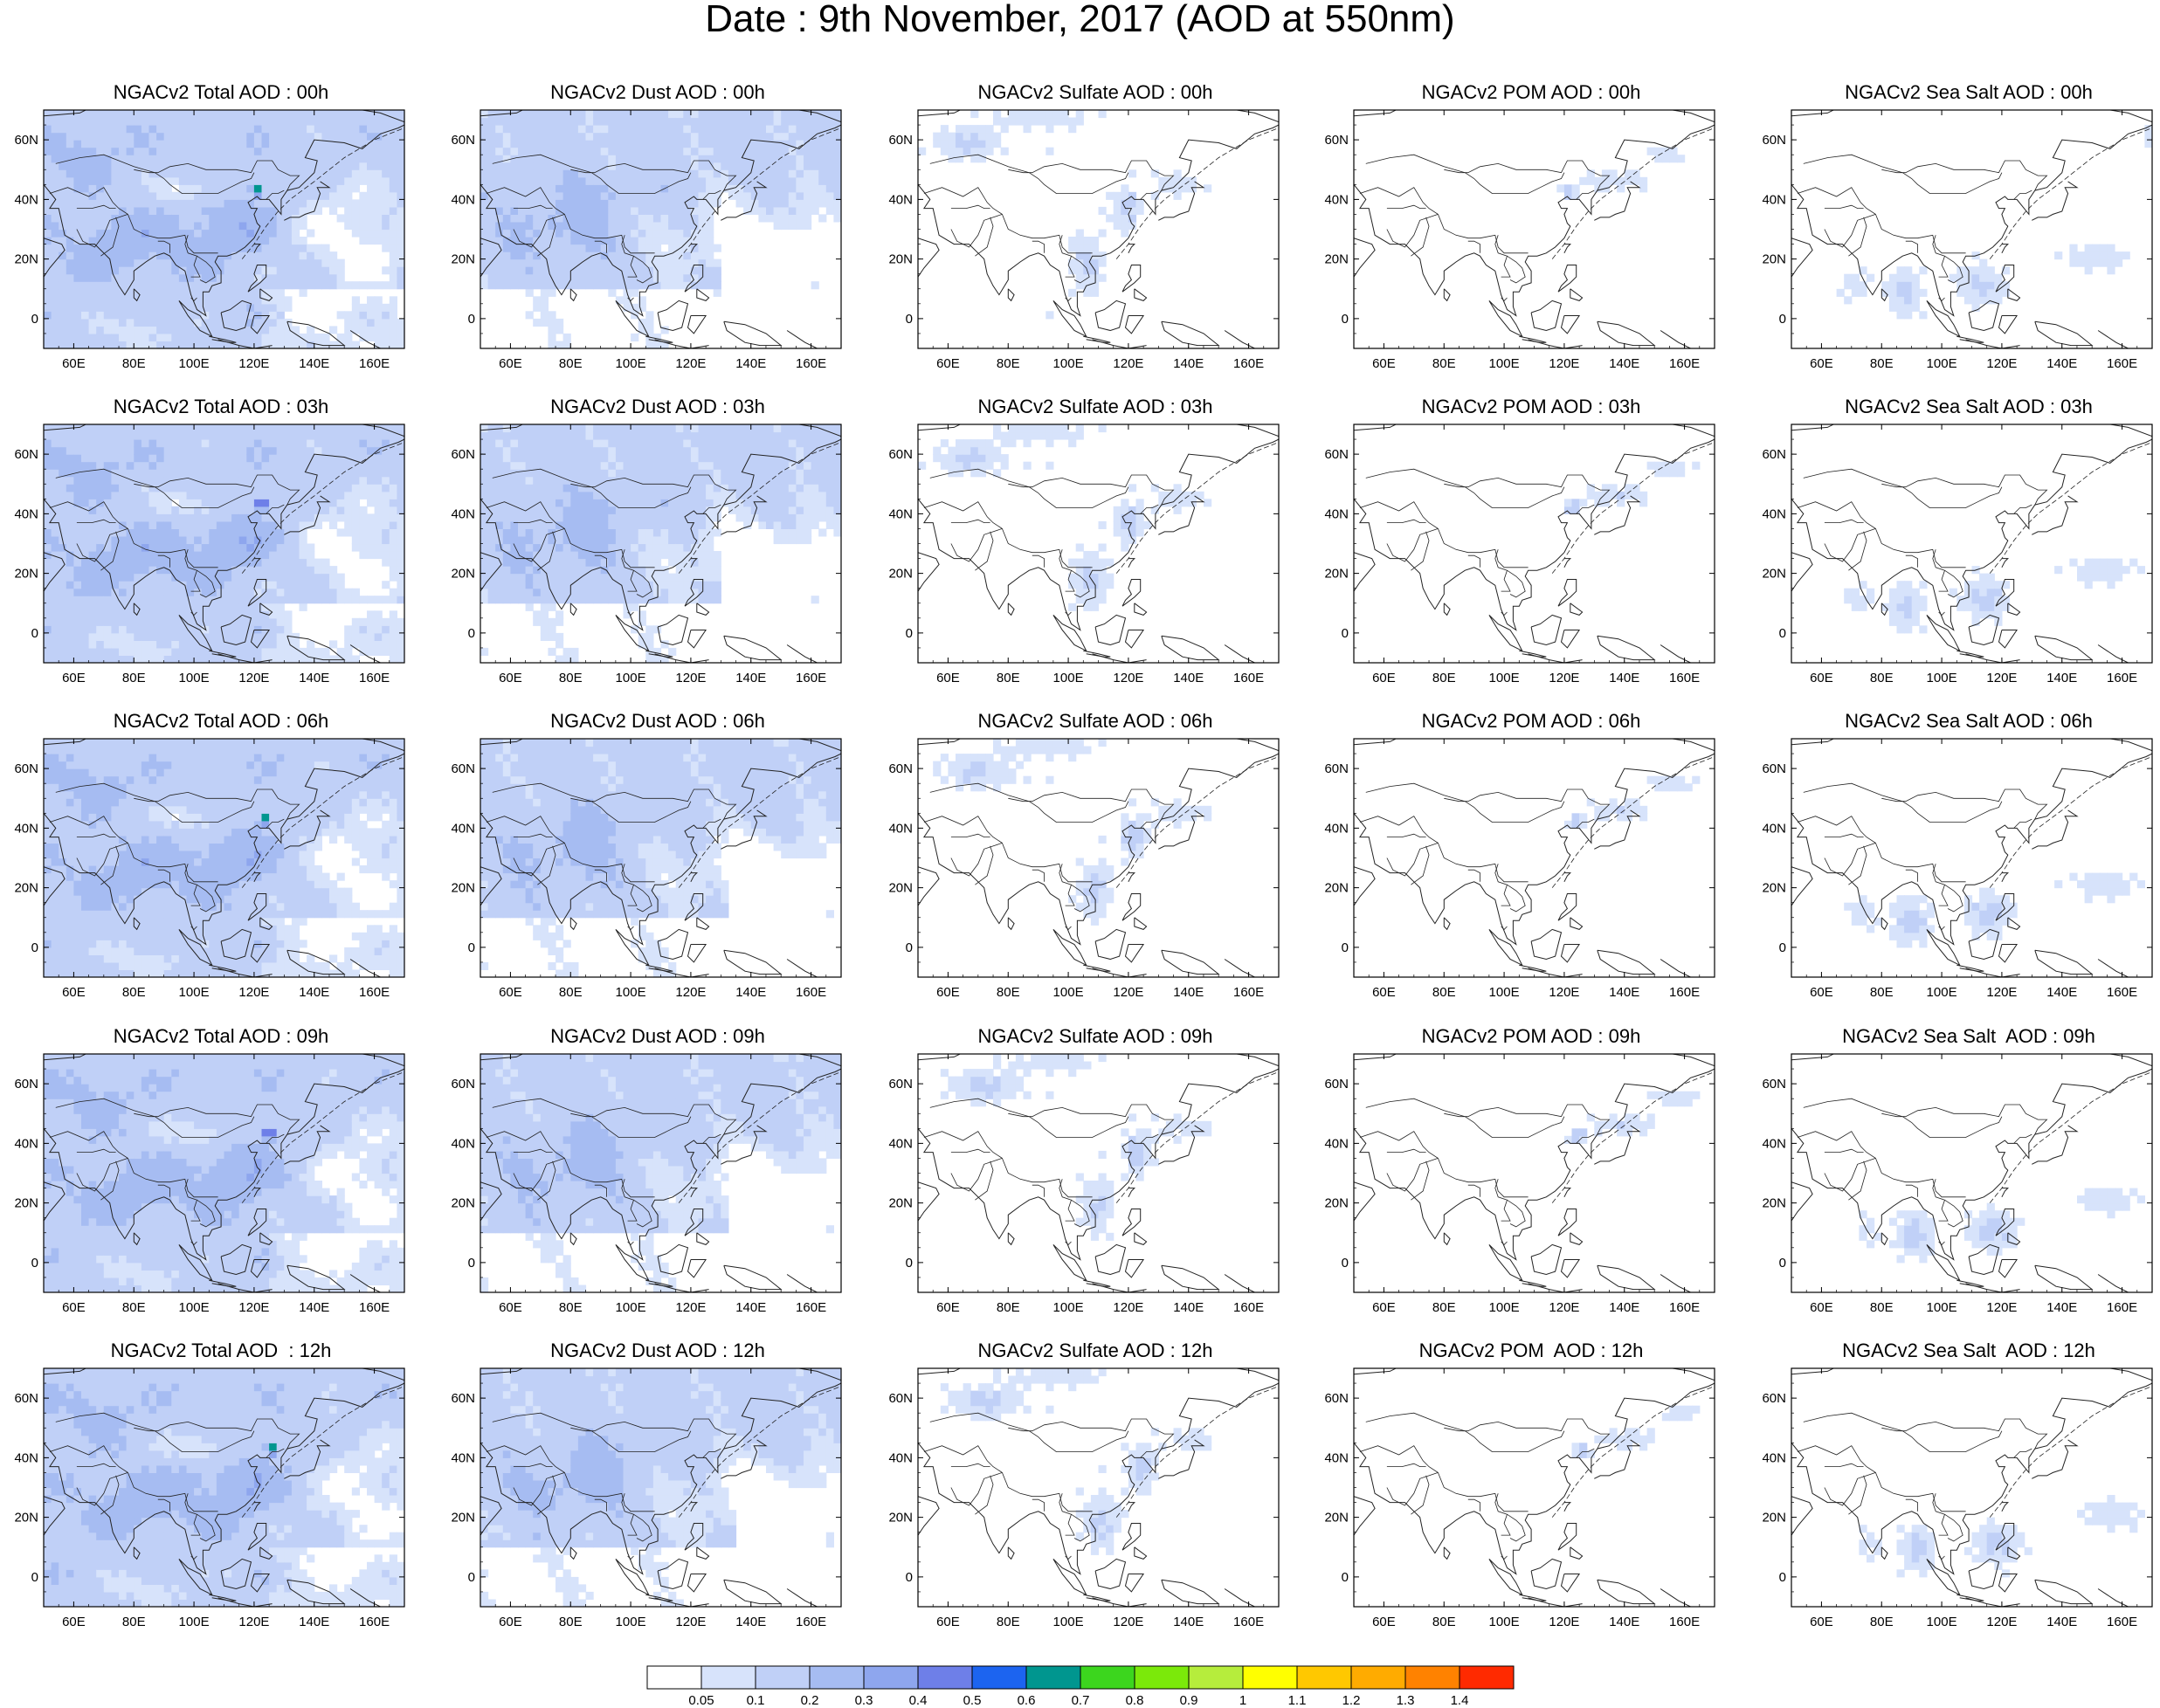  I want to click on figure-title: Date : 9th November, 2017 (AOD at 550nm), so click(1080, 20).